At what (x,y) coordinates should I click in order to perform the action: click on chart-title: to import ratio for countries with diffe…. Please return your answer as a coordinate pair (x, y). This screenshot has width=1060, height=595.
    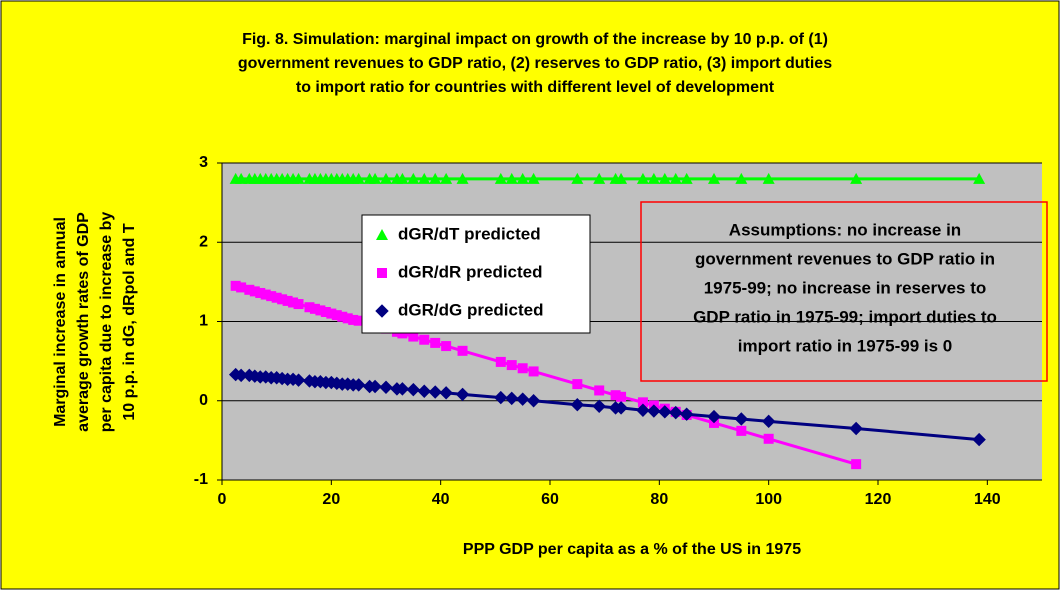
    Looking at the image, I should click on (535, 87).